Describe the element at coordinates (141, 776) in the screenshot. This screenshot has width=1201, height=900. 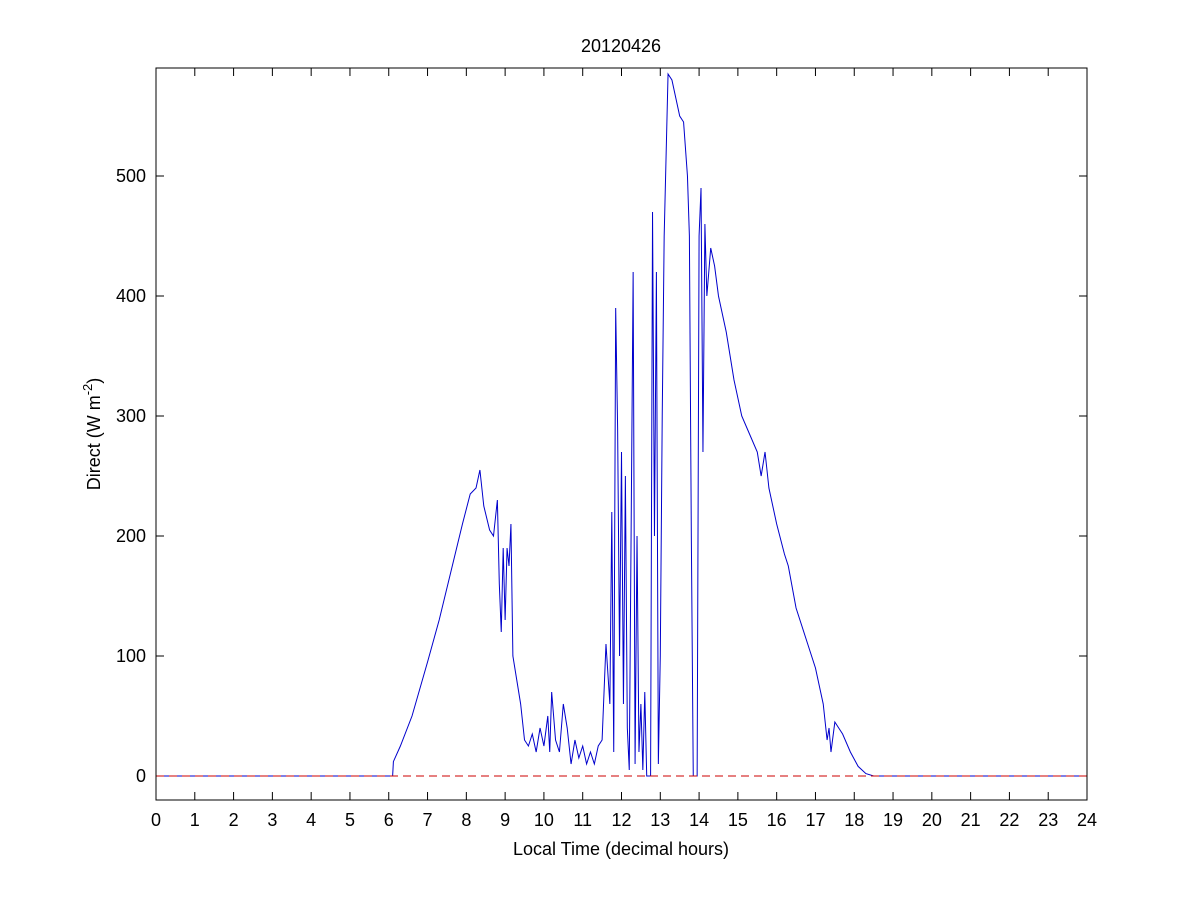
I see `y-tick-label: 0` at that location.